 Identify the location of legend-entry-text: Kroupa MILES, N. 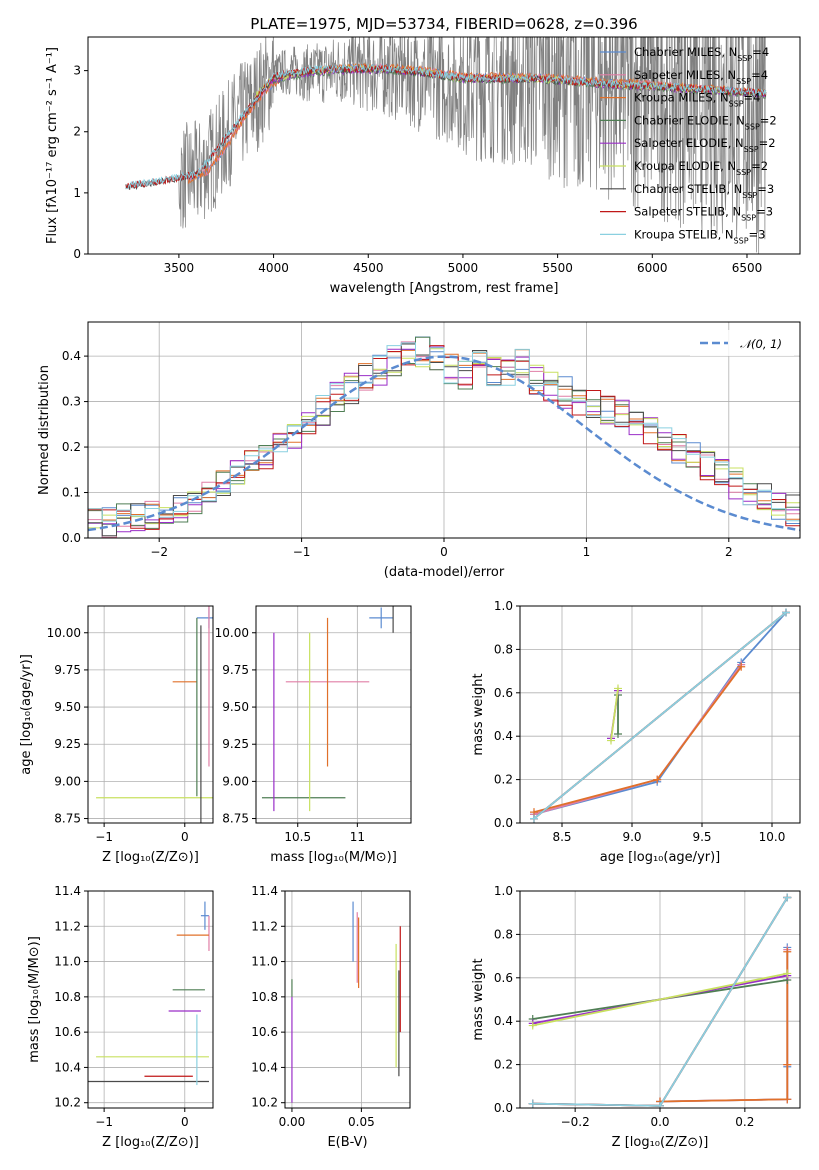
(681, 98).